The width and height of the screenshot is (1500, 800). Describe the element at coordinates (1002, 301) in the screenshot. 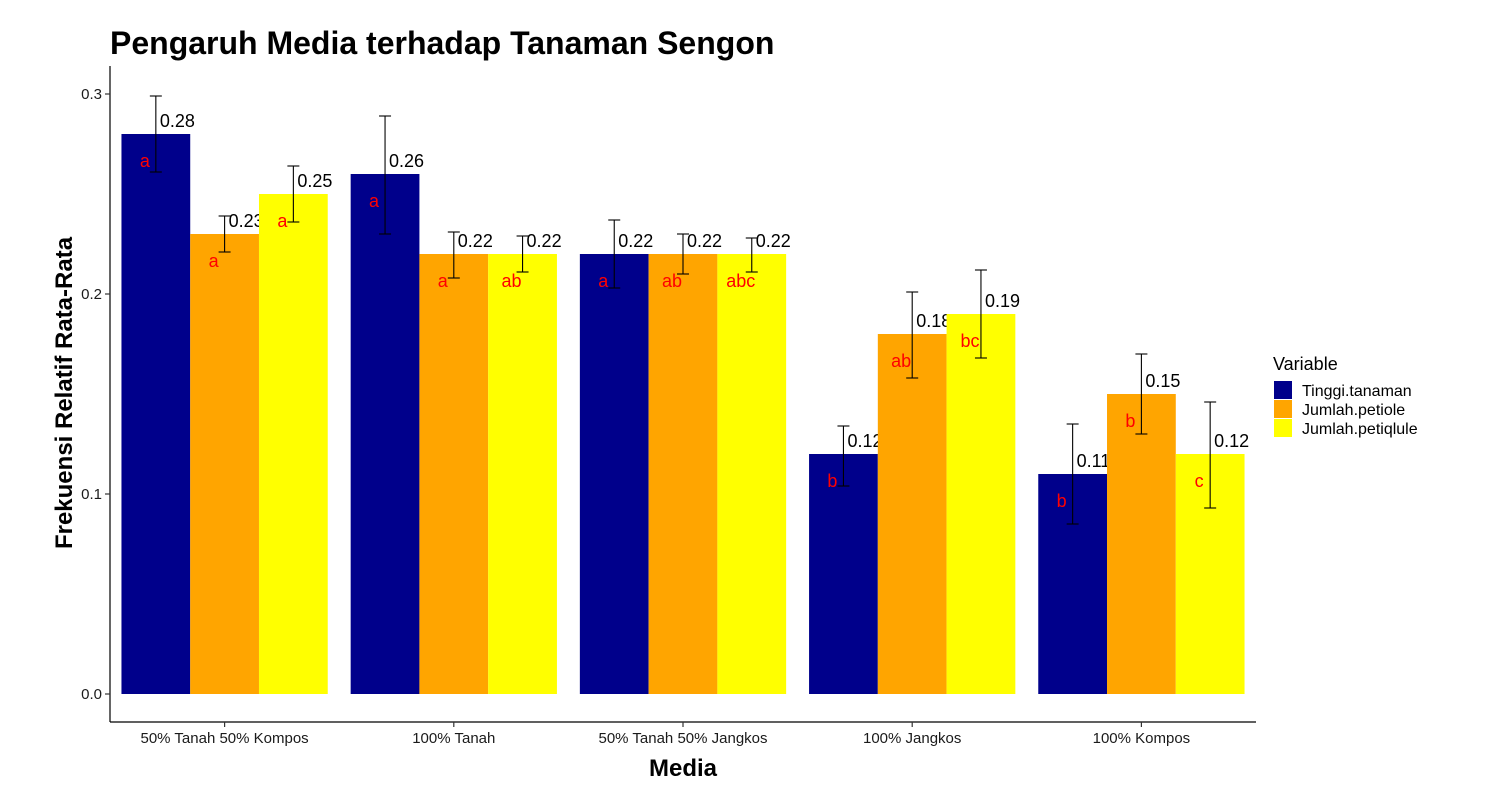

I see `data-label: 0.19` at that location.